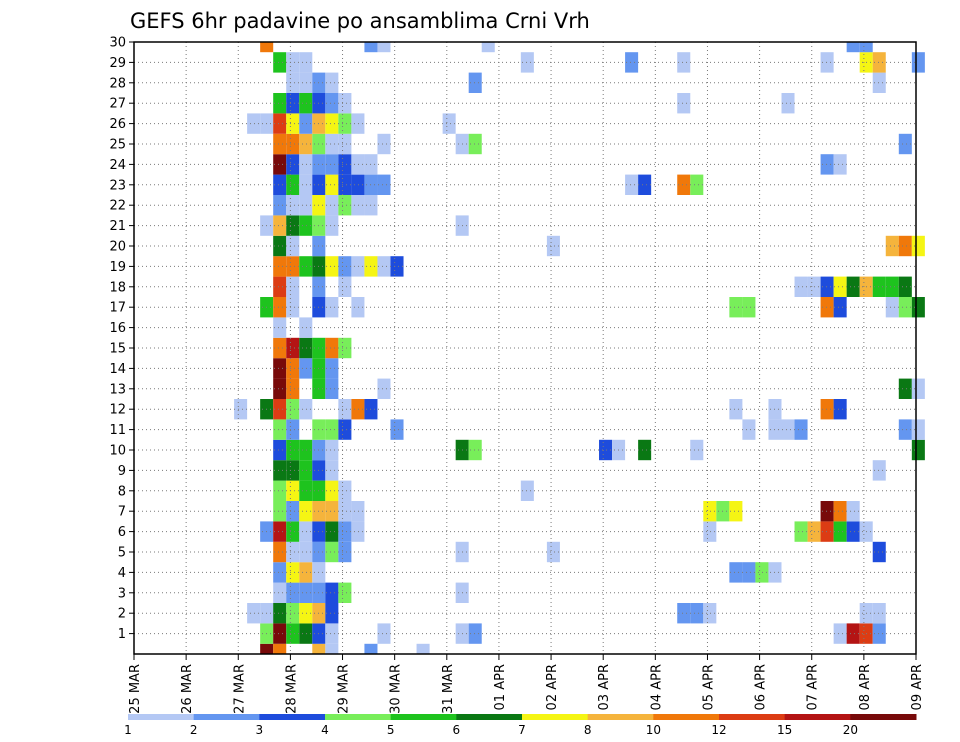 The width and height of the screenshot is (960, 742). What do you see at coordinates (360, 21) in the screenshot?
I see `chart-title: GEFS 6hr padavine po ansamblima Crni Vrh` at bounding box center [360, 21].